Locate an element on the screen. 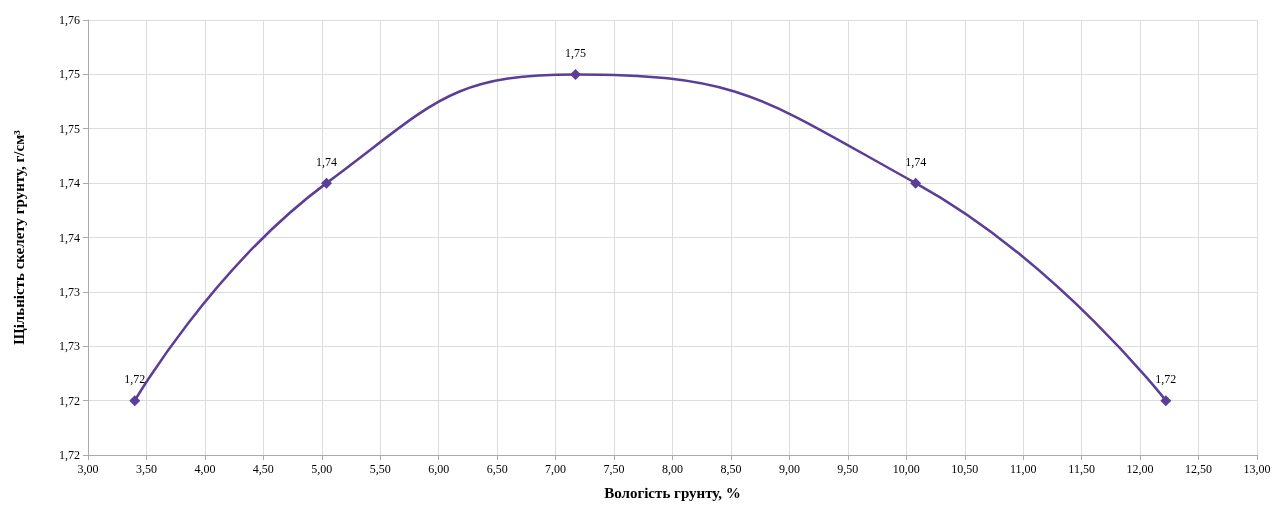  x-axis-title: Вологість грунту, % is located at coordinates (672, 492).